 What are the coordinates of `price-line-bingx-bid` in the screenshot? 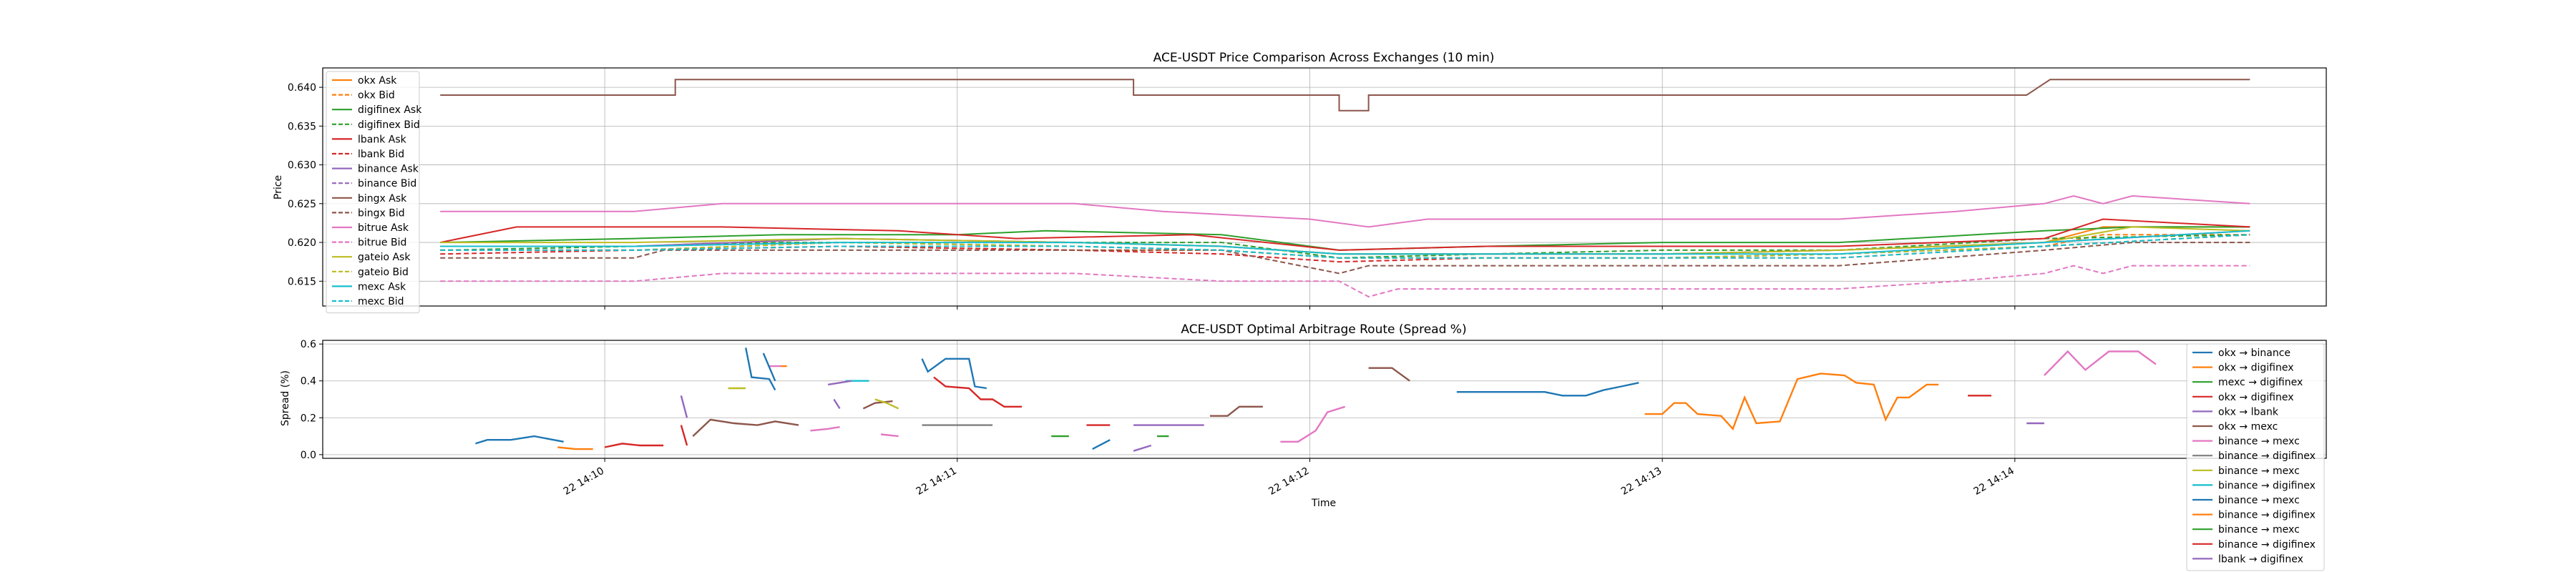 It's located at (1345, 258).